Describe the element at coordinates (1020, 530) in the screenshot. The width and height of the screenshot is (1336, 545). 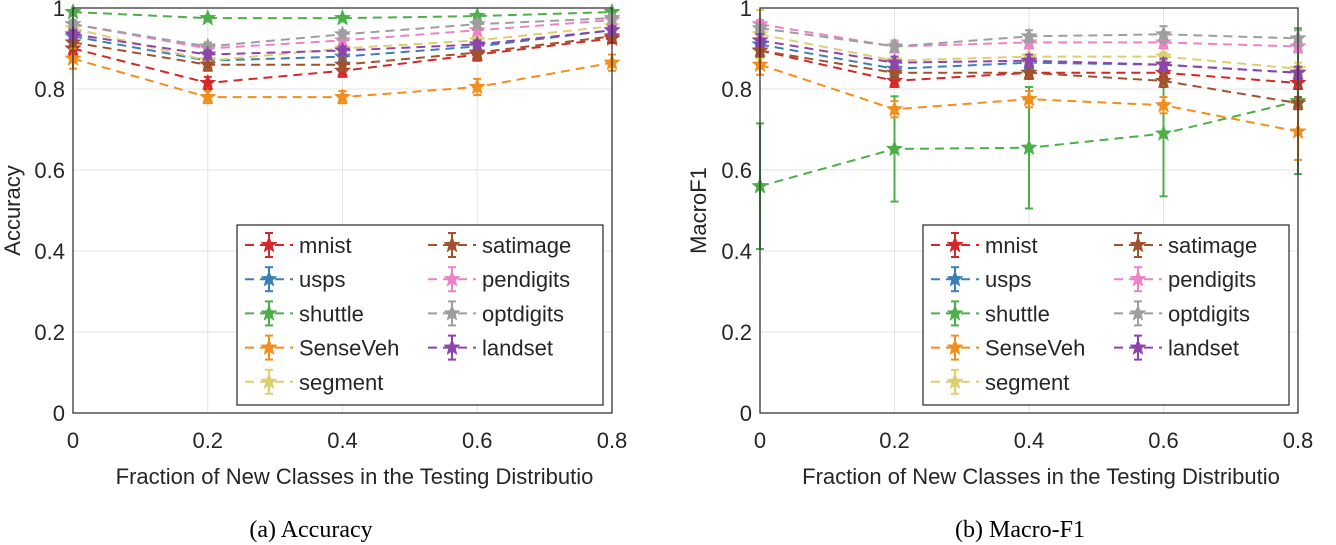
I see `panel-caption: (b) Macro-F1` at that location.